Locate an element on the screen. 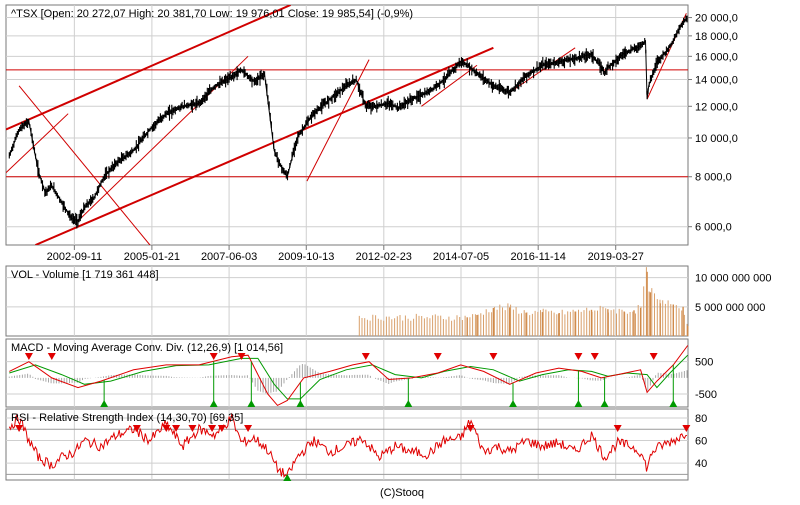 The height and width of the screenshot is (505, 800). rsi-line is located at coordinates (348, 445).